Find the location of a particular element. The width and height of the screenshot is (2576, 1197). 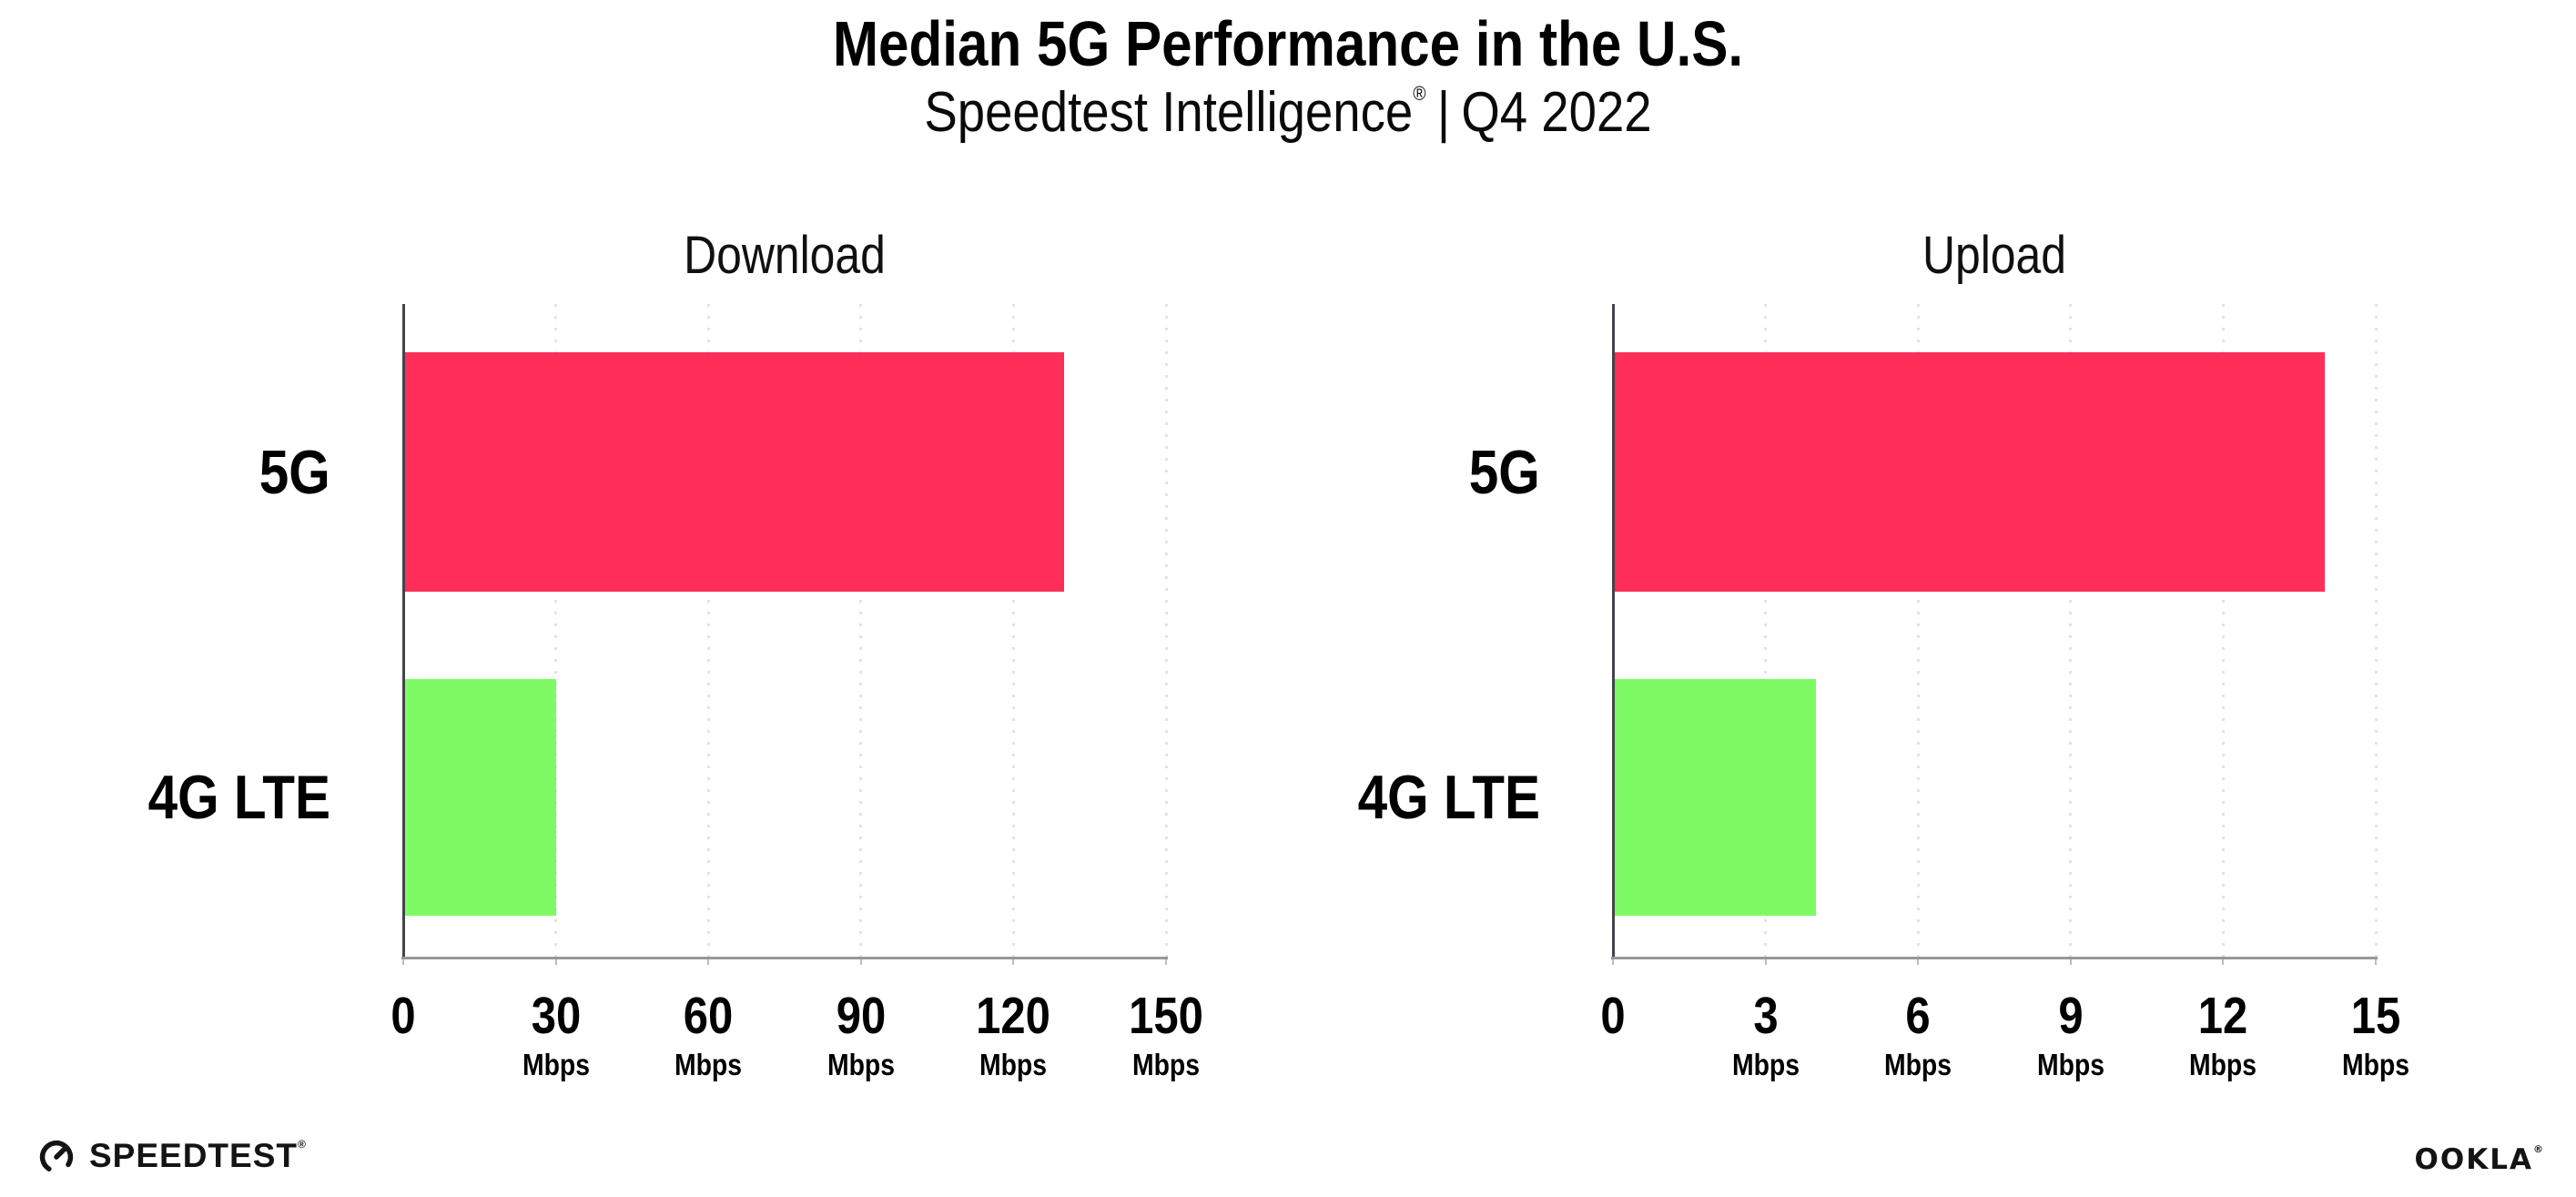

bar-4g-lte-upload is located at coordinates (1715, 798).